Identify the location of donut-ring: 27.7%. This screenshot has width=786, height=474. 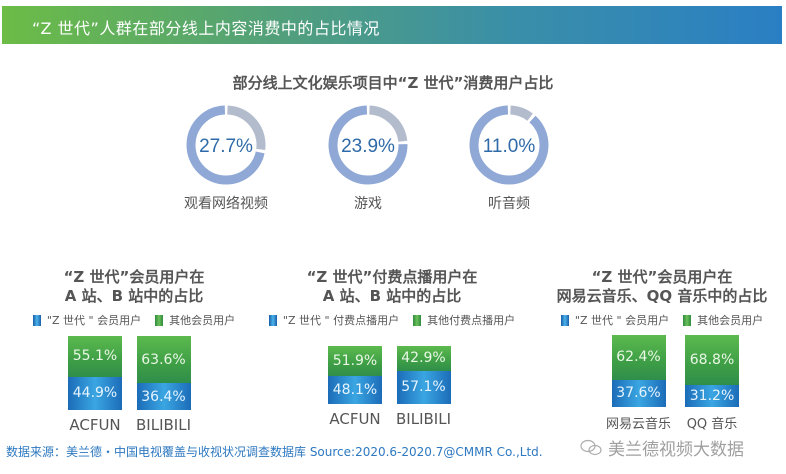
(226, 145).